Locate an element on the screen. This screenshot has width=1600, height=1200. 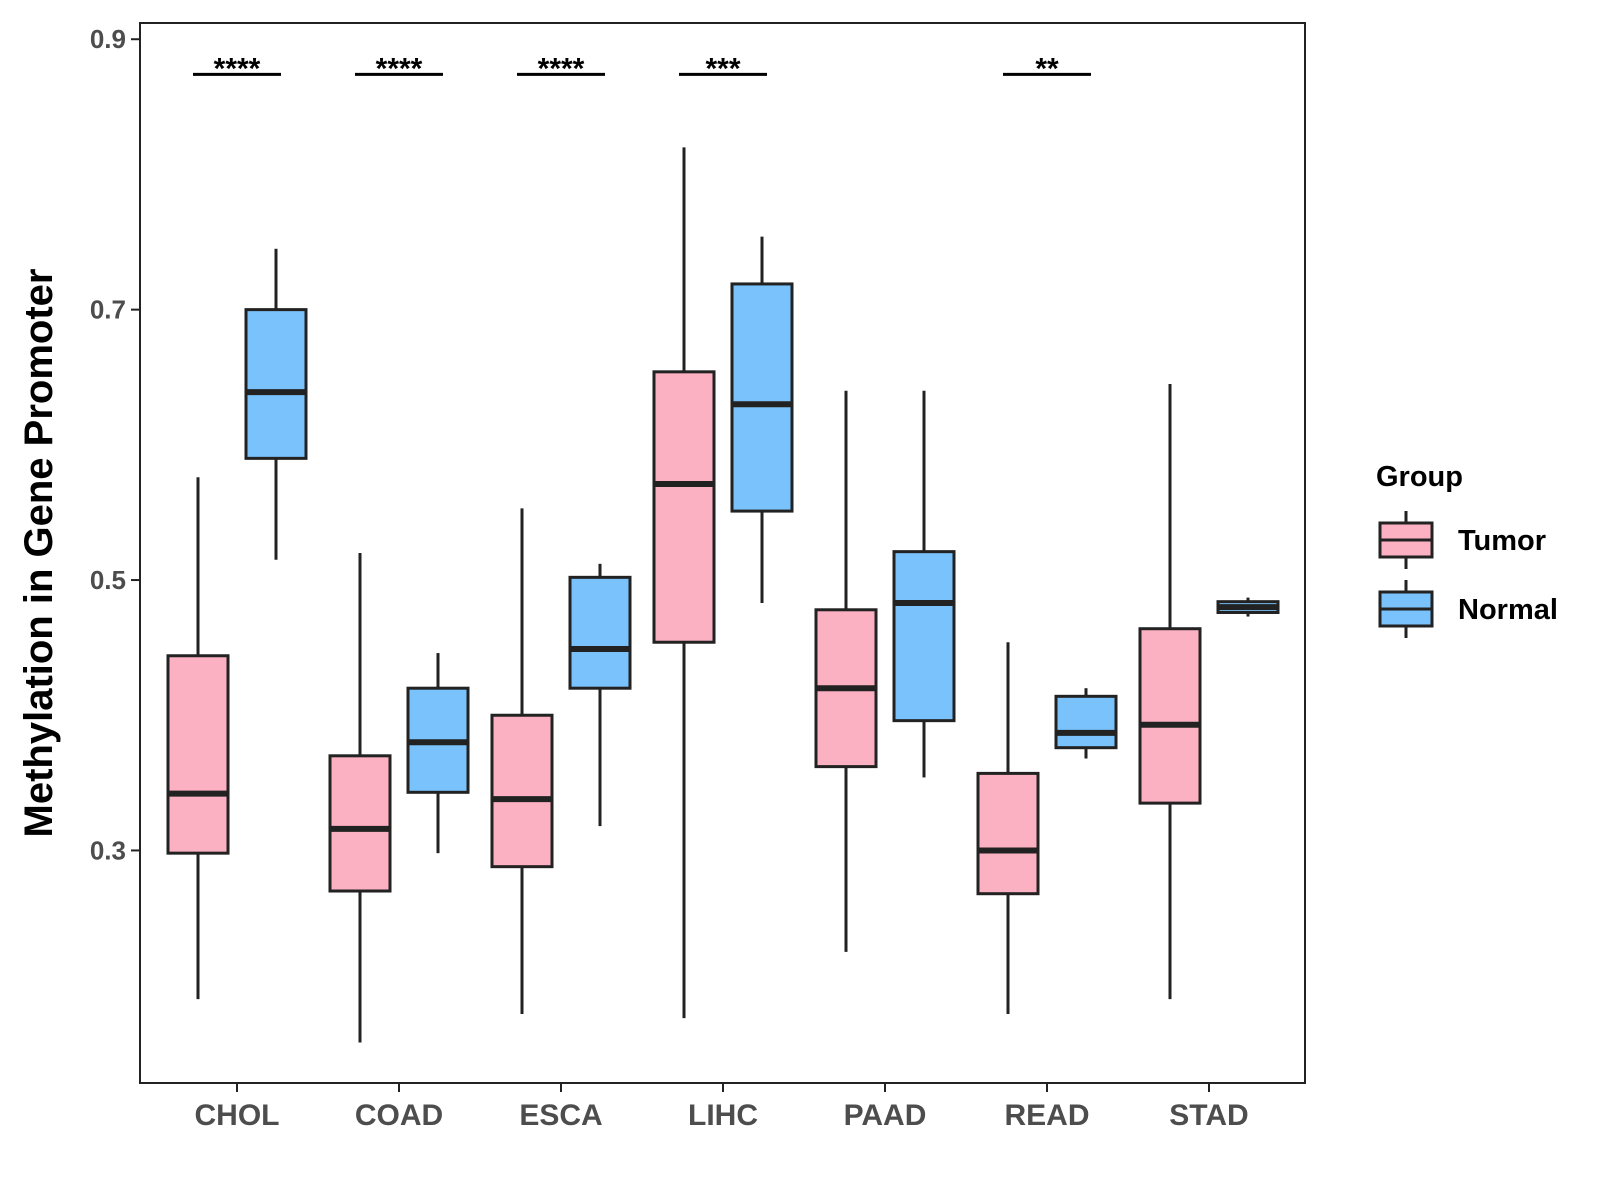
box-tumor-stad is located at coordinates (1170, 691).